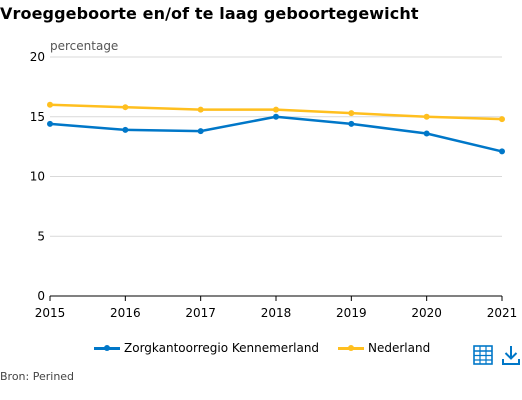  I want to click on legend-label-series-2: Nederland, so click(399, 348).